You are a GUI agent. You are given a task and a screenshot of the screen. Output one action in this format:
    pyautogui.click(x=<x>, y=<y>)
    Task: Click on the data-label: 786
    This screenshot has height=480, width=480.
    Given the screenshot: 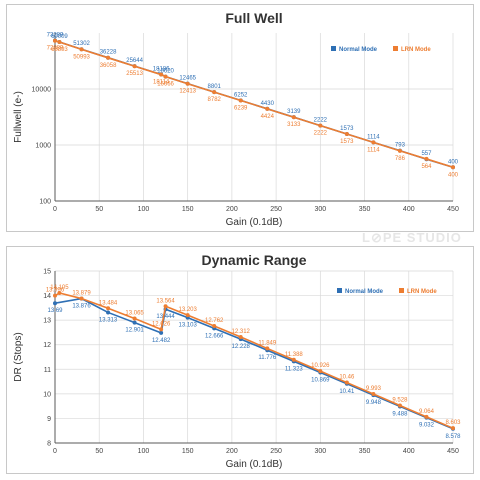 What is the action you would take?
    pyautogui.click(x=400, y=159)
    